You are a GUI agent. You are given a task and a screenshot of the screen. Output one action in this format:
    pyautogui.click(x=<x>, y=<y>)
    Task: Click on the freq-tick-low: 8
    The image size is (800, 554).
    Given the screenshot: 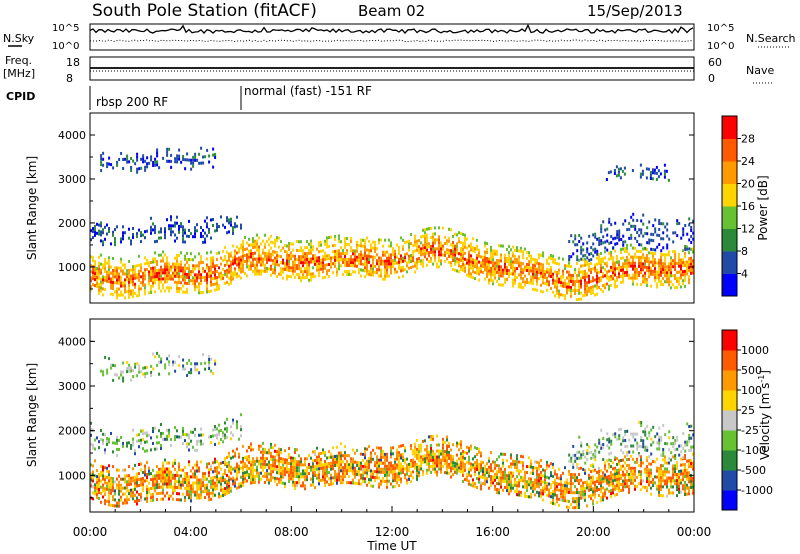 What is the action you would take?
    pyautogui.click(x=69, y=78)
    